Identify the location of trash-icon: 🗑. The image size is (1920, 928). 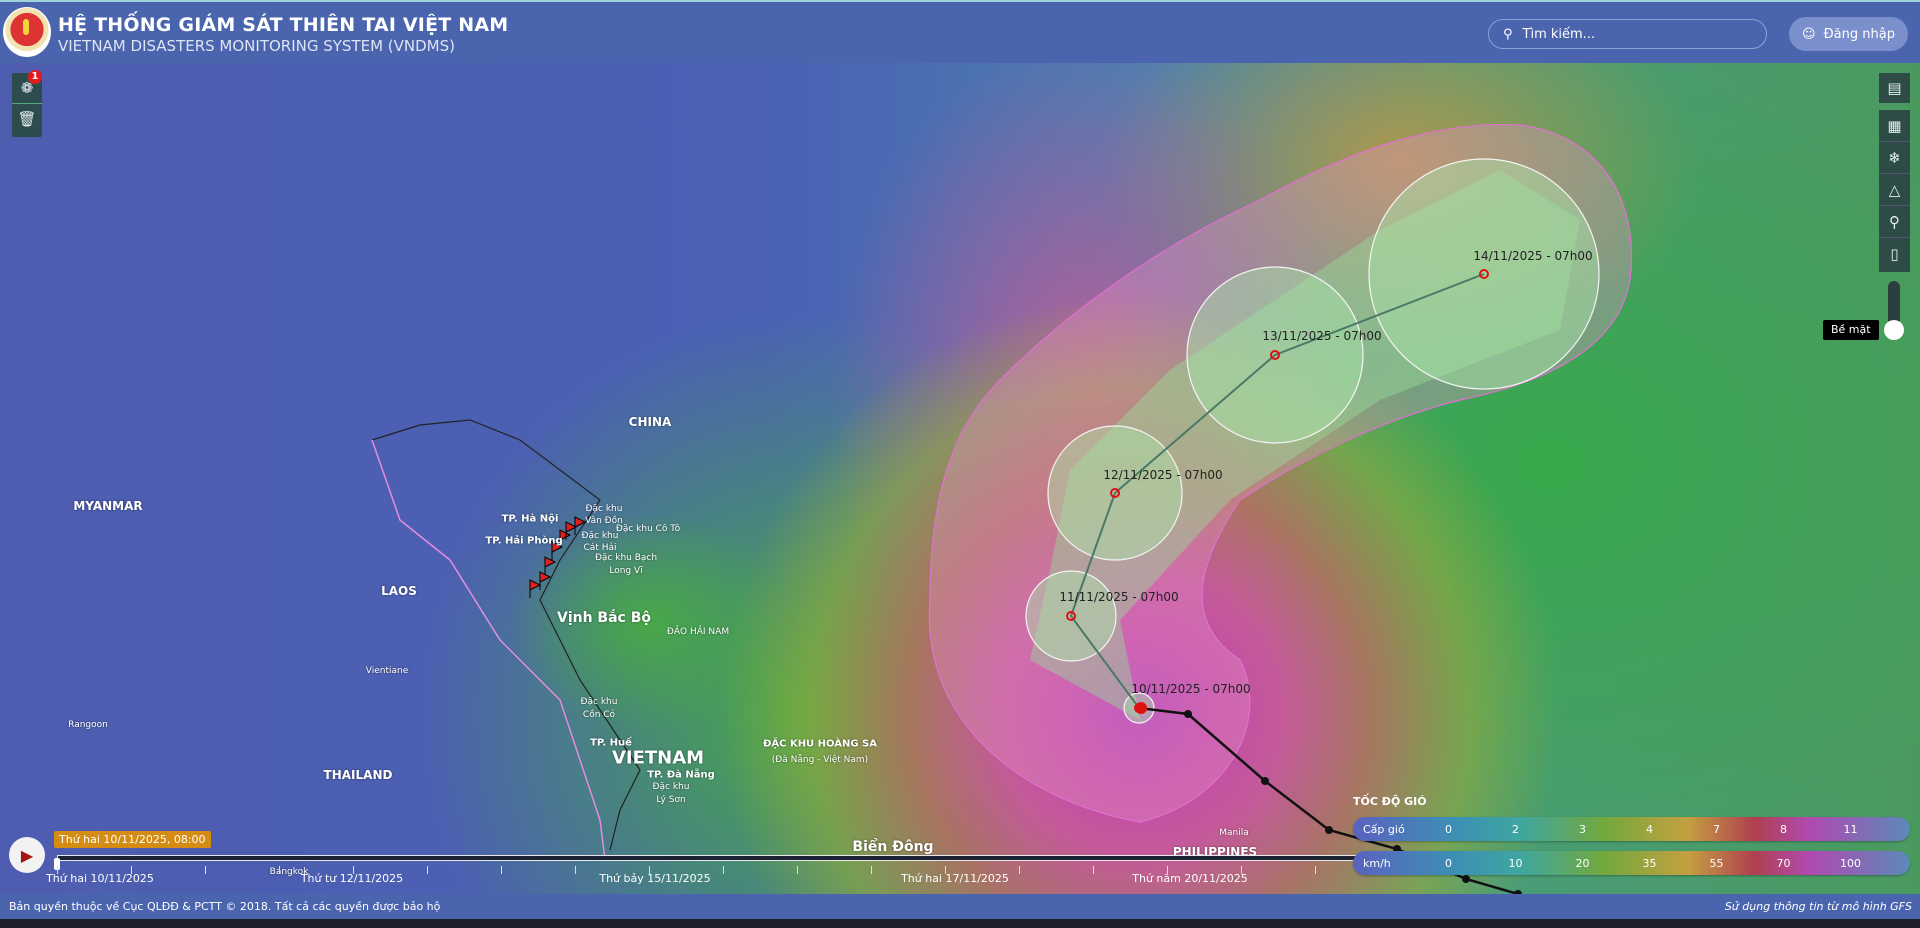
(27, 118).